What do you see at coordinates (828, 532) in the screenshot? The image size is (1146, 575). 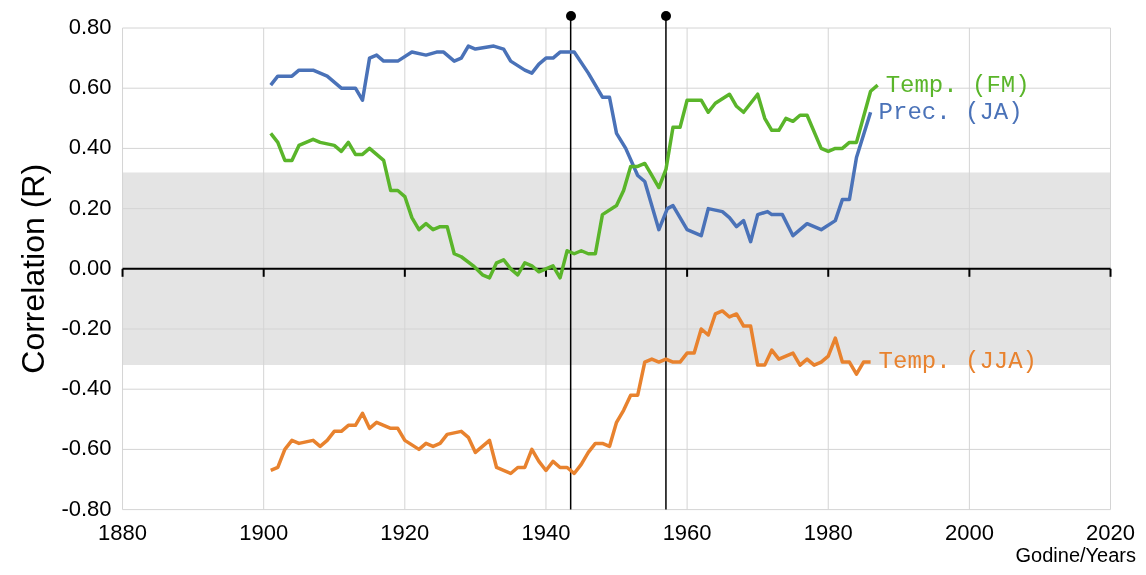 I see `x-tick-label: 1980` at bounding box center [828, 532].